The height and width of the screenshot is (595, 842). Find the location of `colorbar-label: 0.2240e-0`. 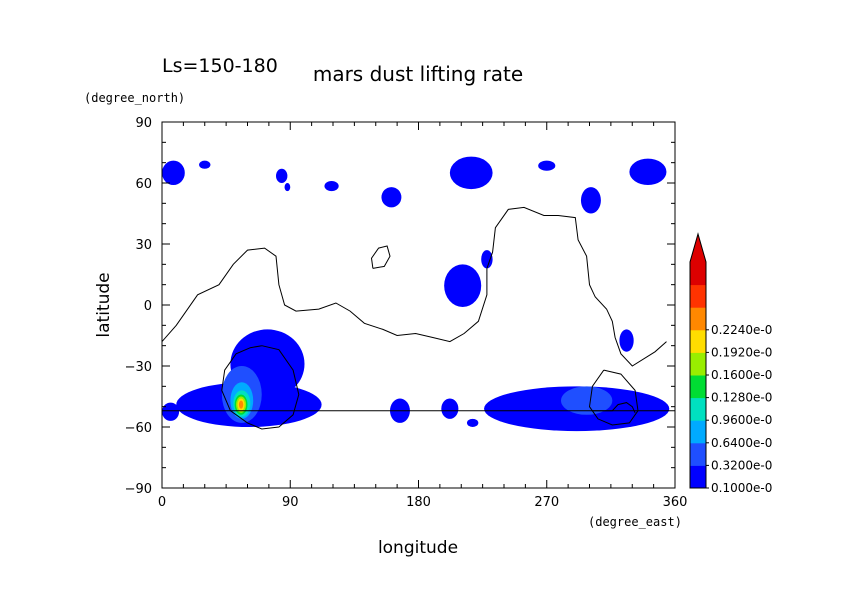

colorbar-label: 0.2240e-0 is located at coordinates (741, 330).